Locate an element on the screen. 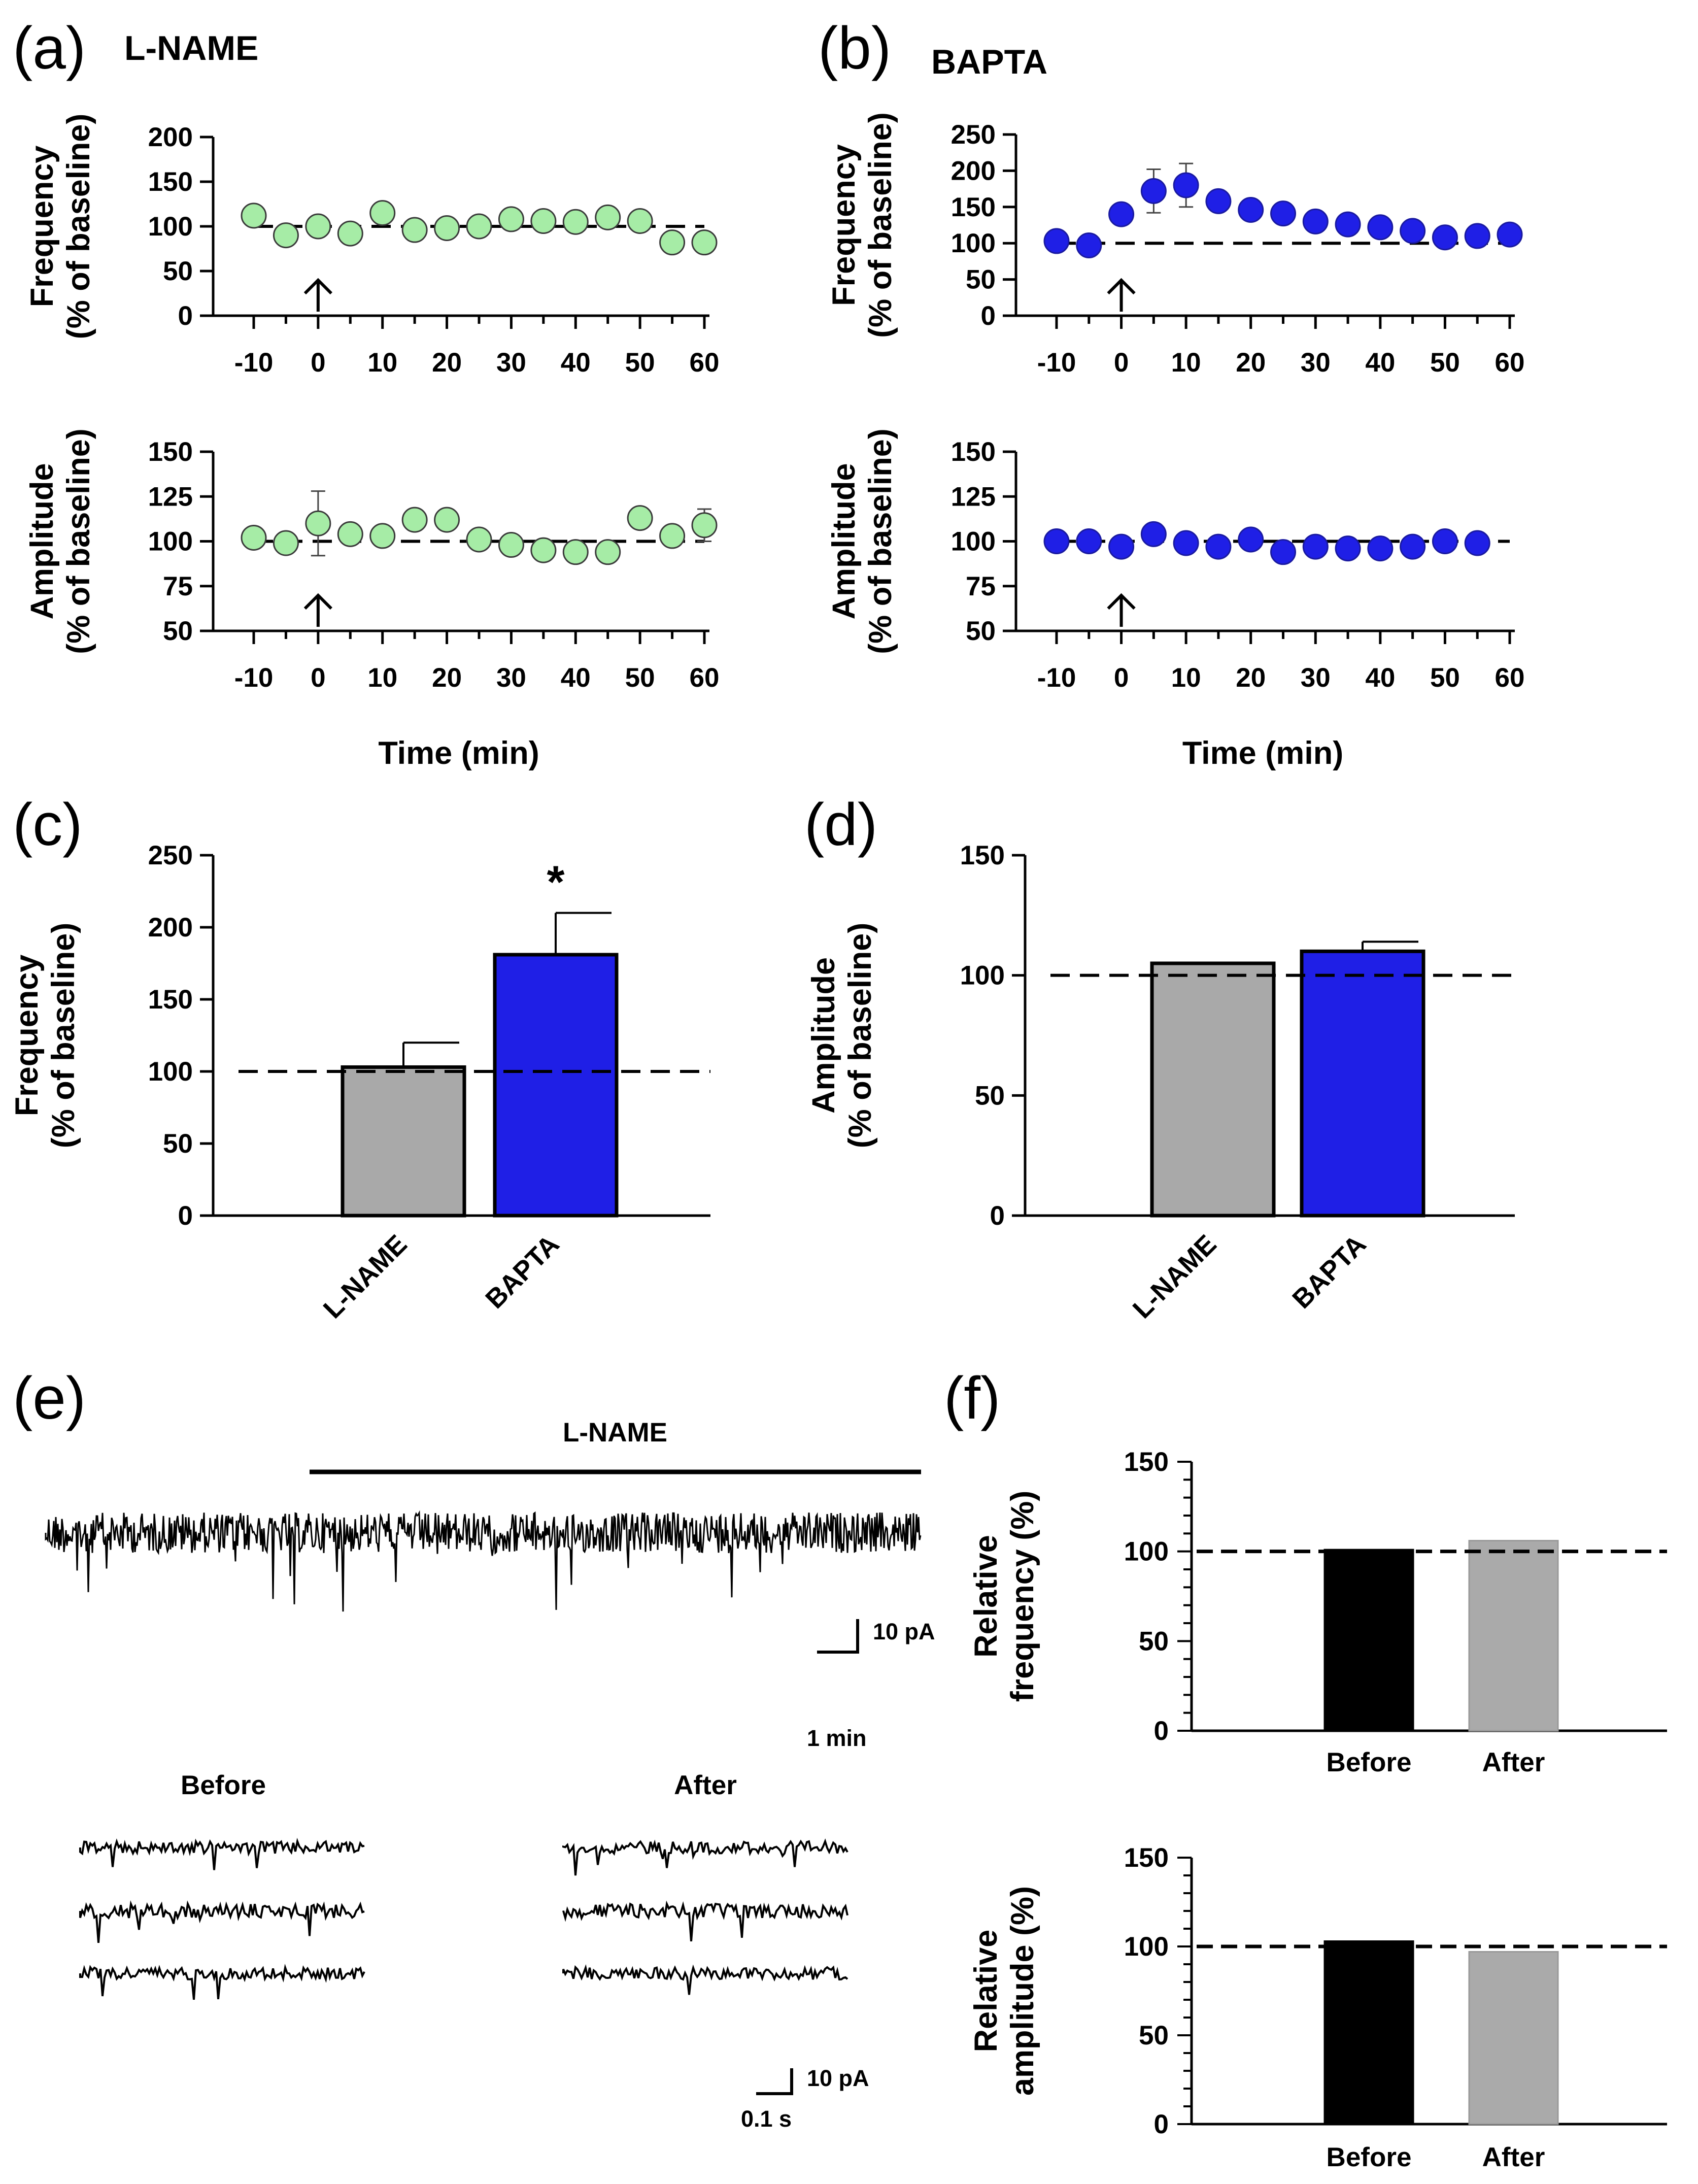  x-tick-label: 20 is located at coordinates (1251, 363).